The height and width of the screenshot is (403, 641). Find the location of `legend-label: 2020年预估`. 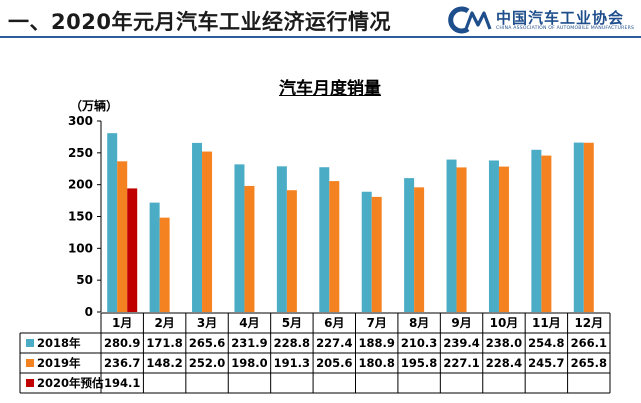

legend-label: 2020年预估 is located at coordinates (70, 383).